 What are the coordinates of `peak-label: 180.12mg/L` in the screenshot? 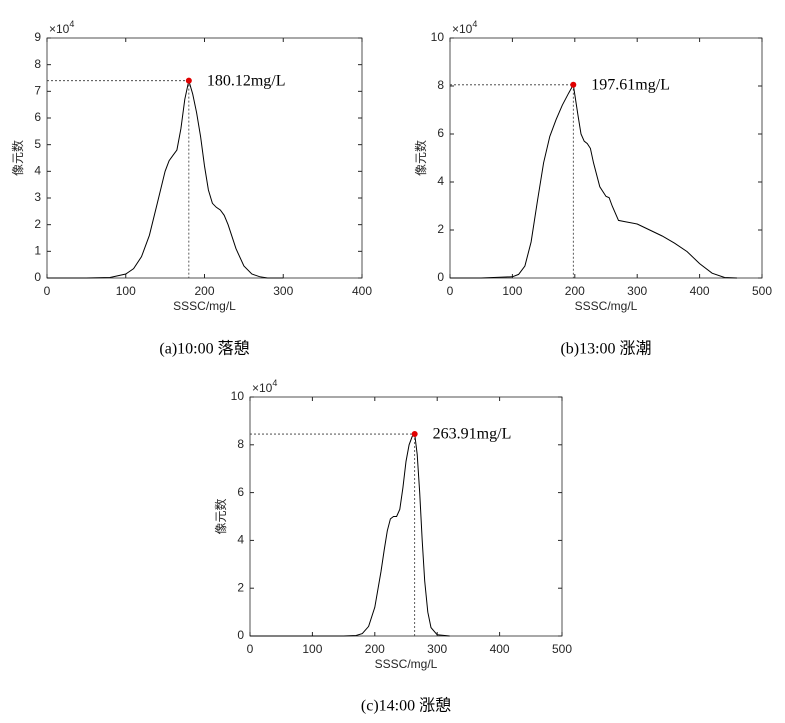 It's located at (246, 80).